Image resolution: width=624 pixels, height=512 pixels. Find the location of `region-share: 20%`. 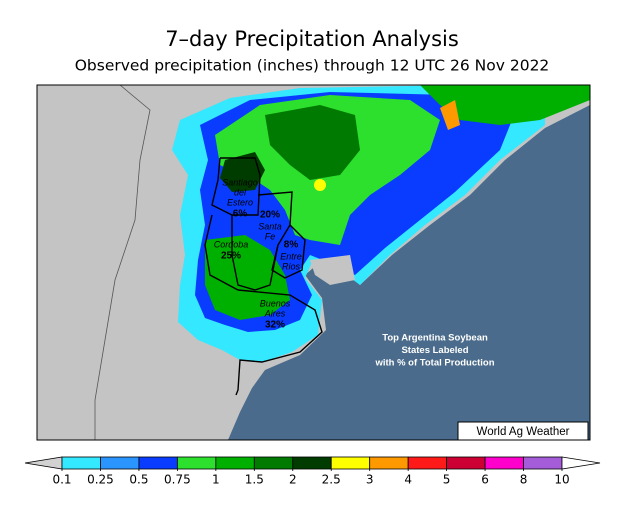

region-share: 20% is located at coordinates (270, 215).